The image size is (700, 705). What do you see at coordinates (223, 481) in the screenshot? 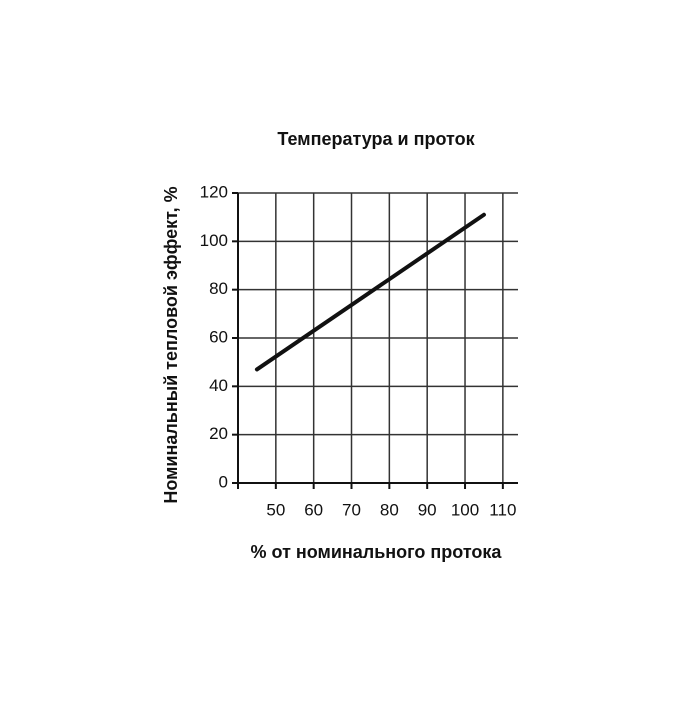
I see `y-tick-label: 0` at bounding box center [223, 481].